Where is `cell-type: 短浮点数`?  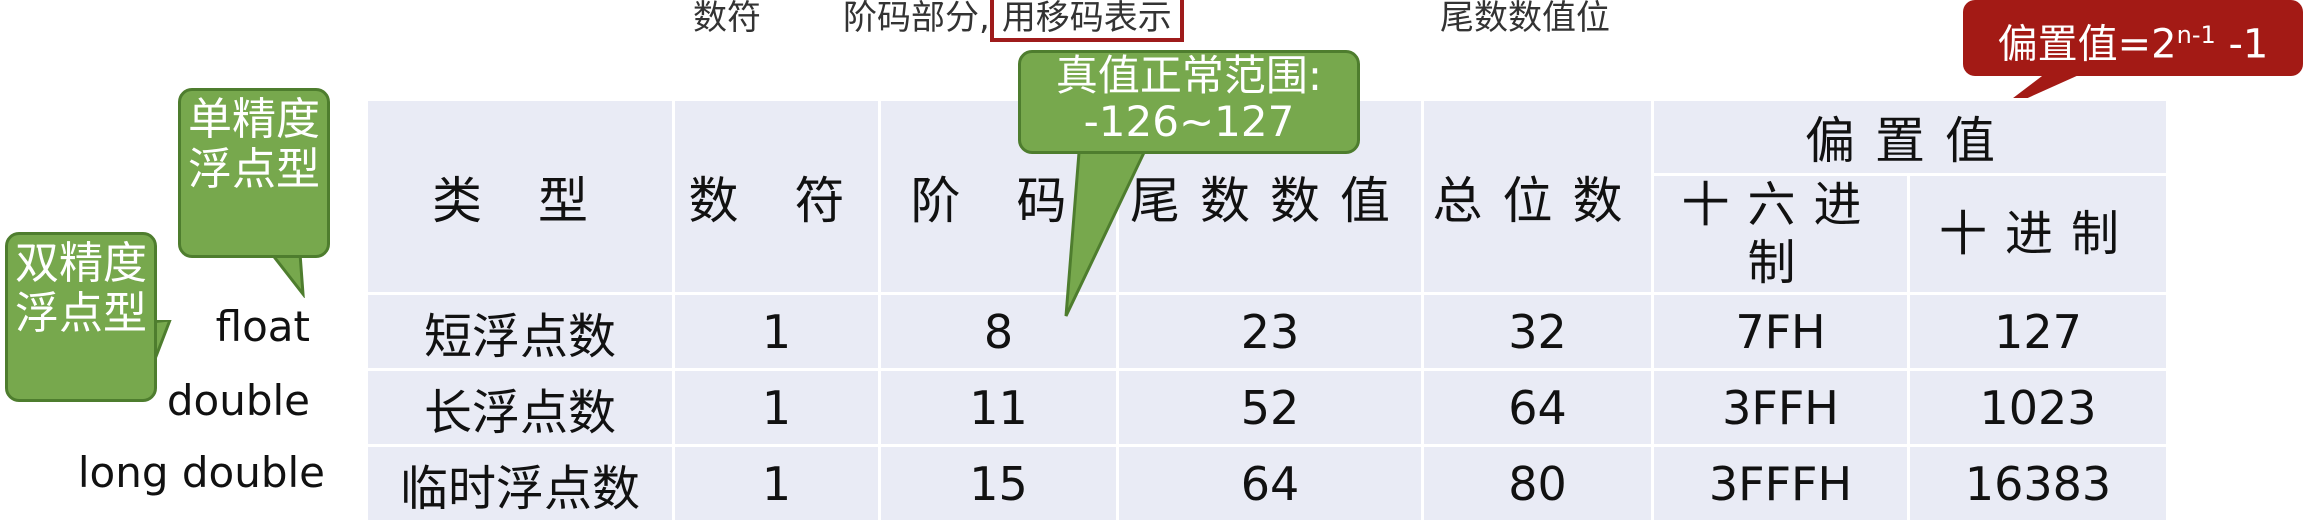
cell-type: 短浮点数 is located at coordinates (520, 331).